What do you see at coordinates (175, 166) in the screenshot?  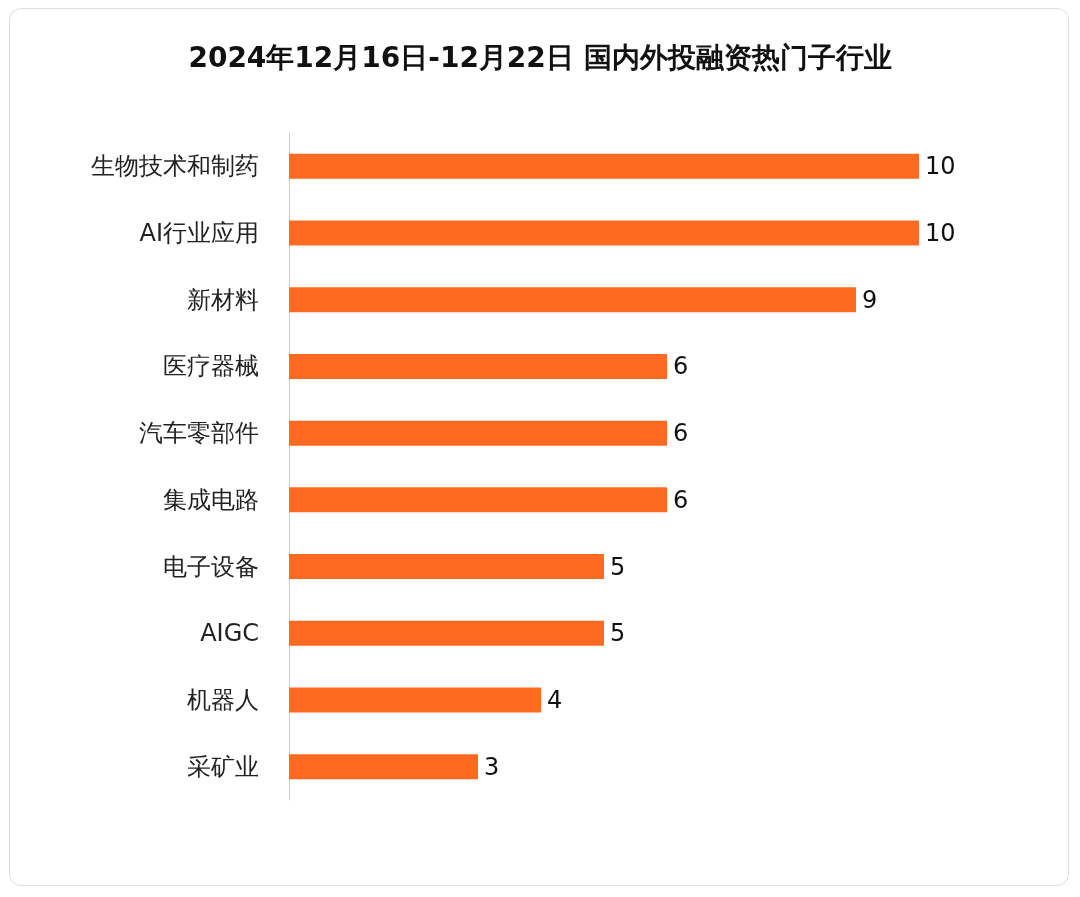 I see `y-tick-label: 生物技术和制药` at bounding box center [175, 166].